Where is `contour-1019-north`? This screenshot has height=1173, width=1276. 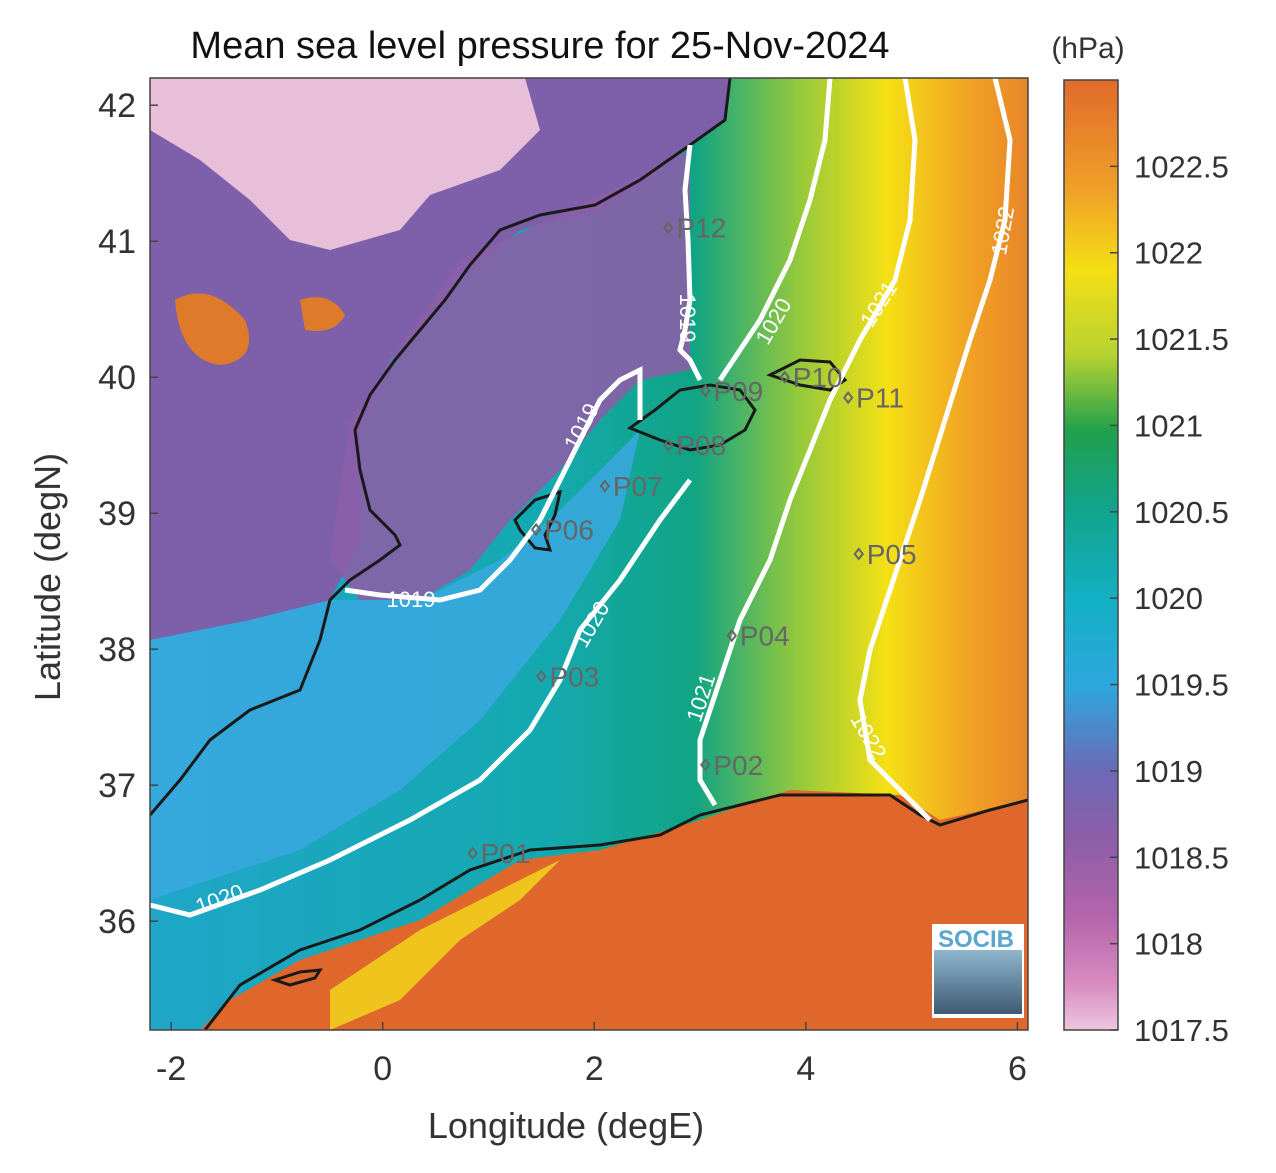
contour-1019-north is located at coordinates (690, 263).